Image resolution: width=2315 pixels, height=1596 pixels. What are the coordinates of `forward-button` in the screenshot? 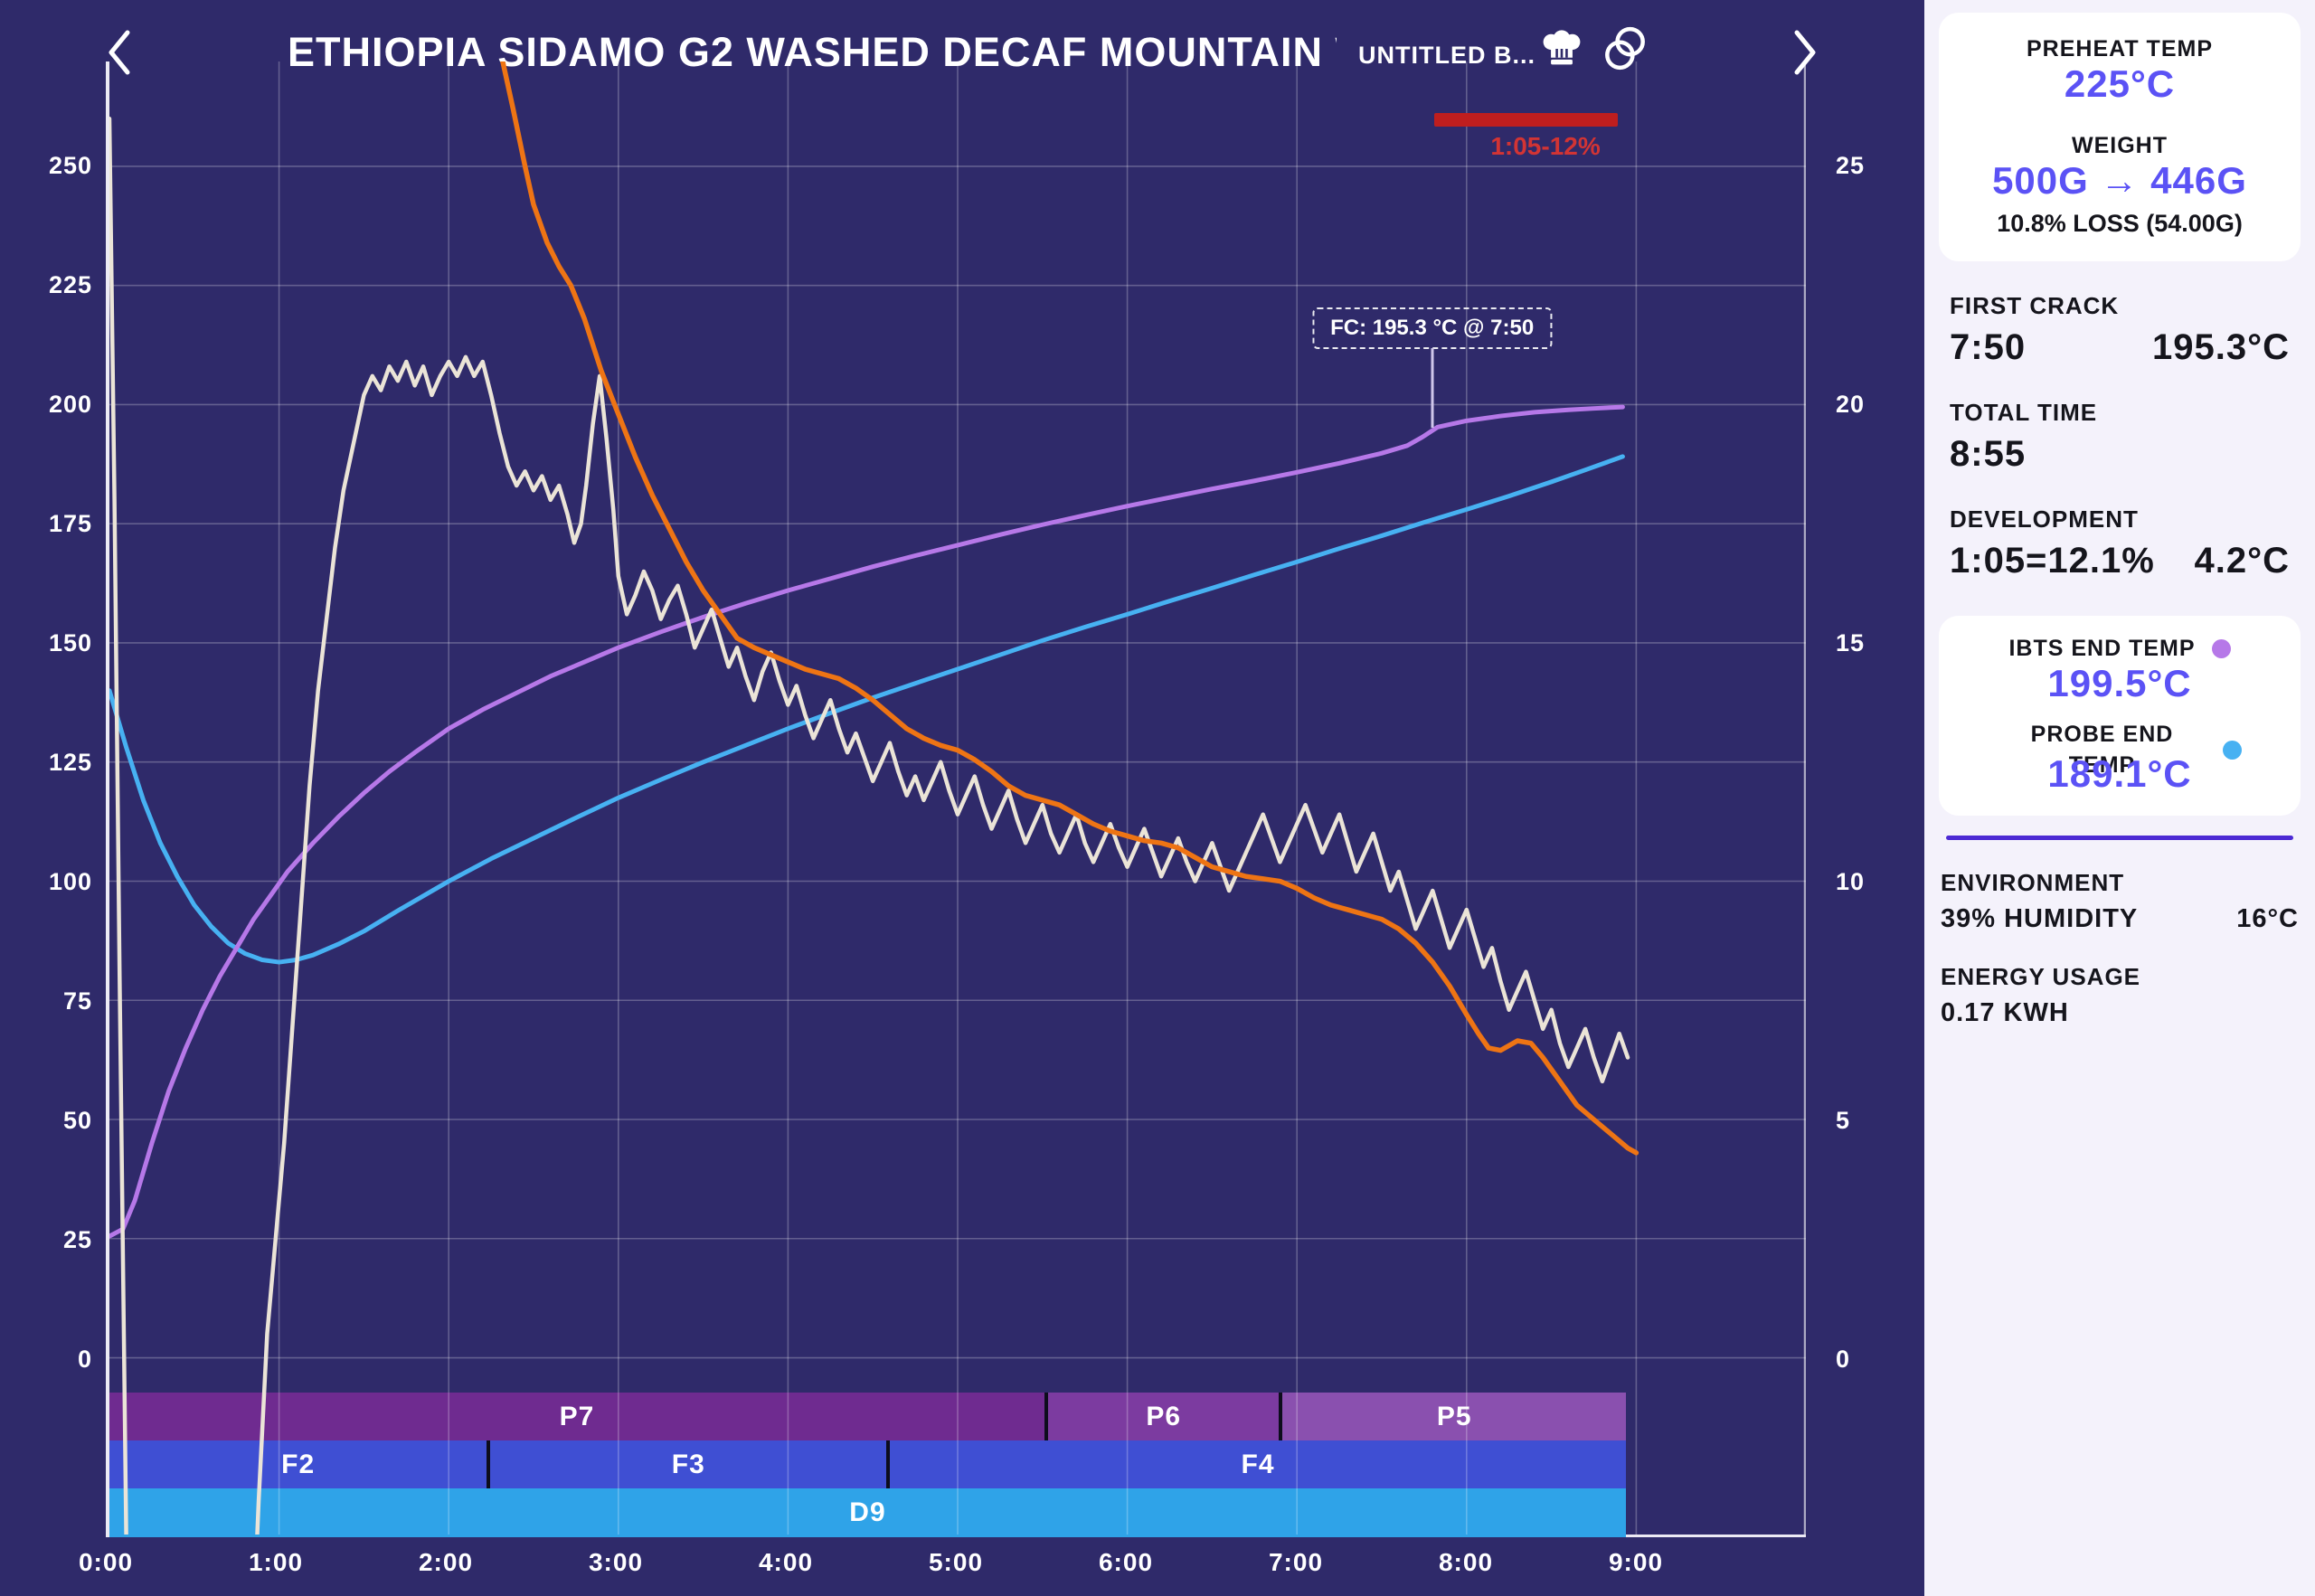 It's located at (1805, 54).